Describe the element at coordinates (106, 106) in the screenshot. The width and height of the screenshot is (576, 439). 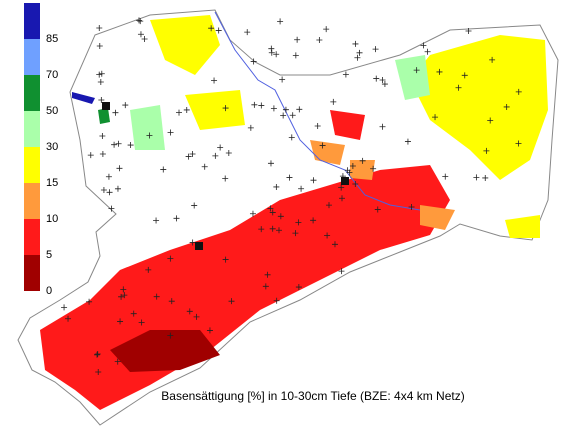
I see `city-marker` at that location.